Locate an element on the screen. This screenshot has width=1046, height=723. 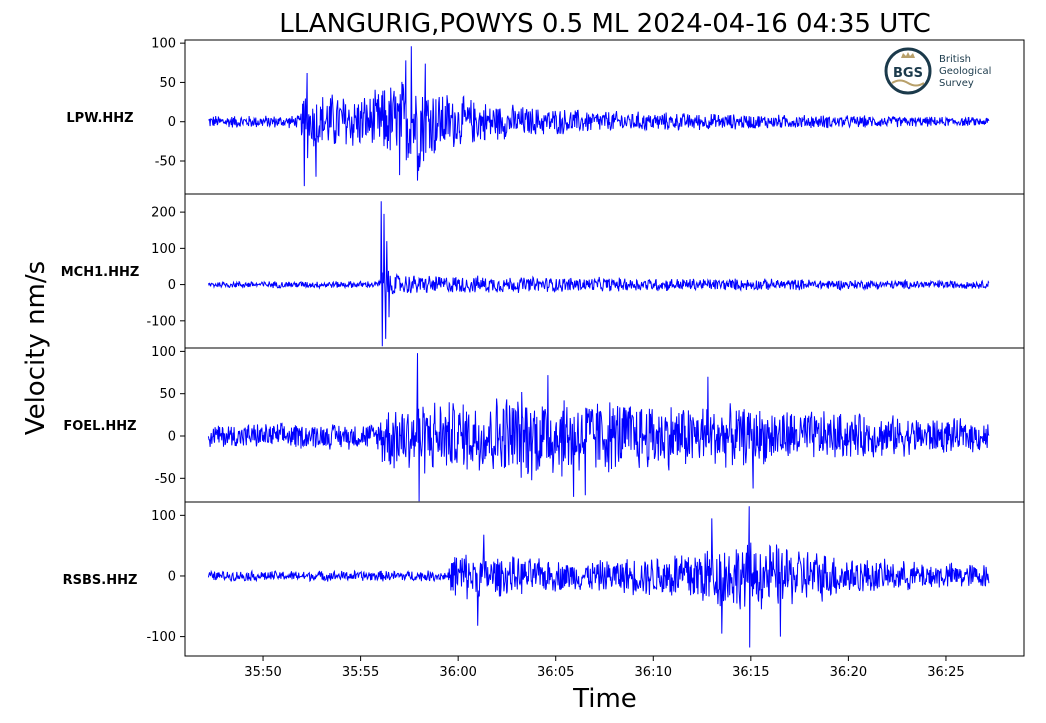
x-tick-label: 36:20 is located at coordinates (848, 672).